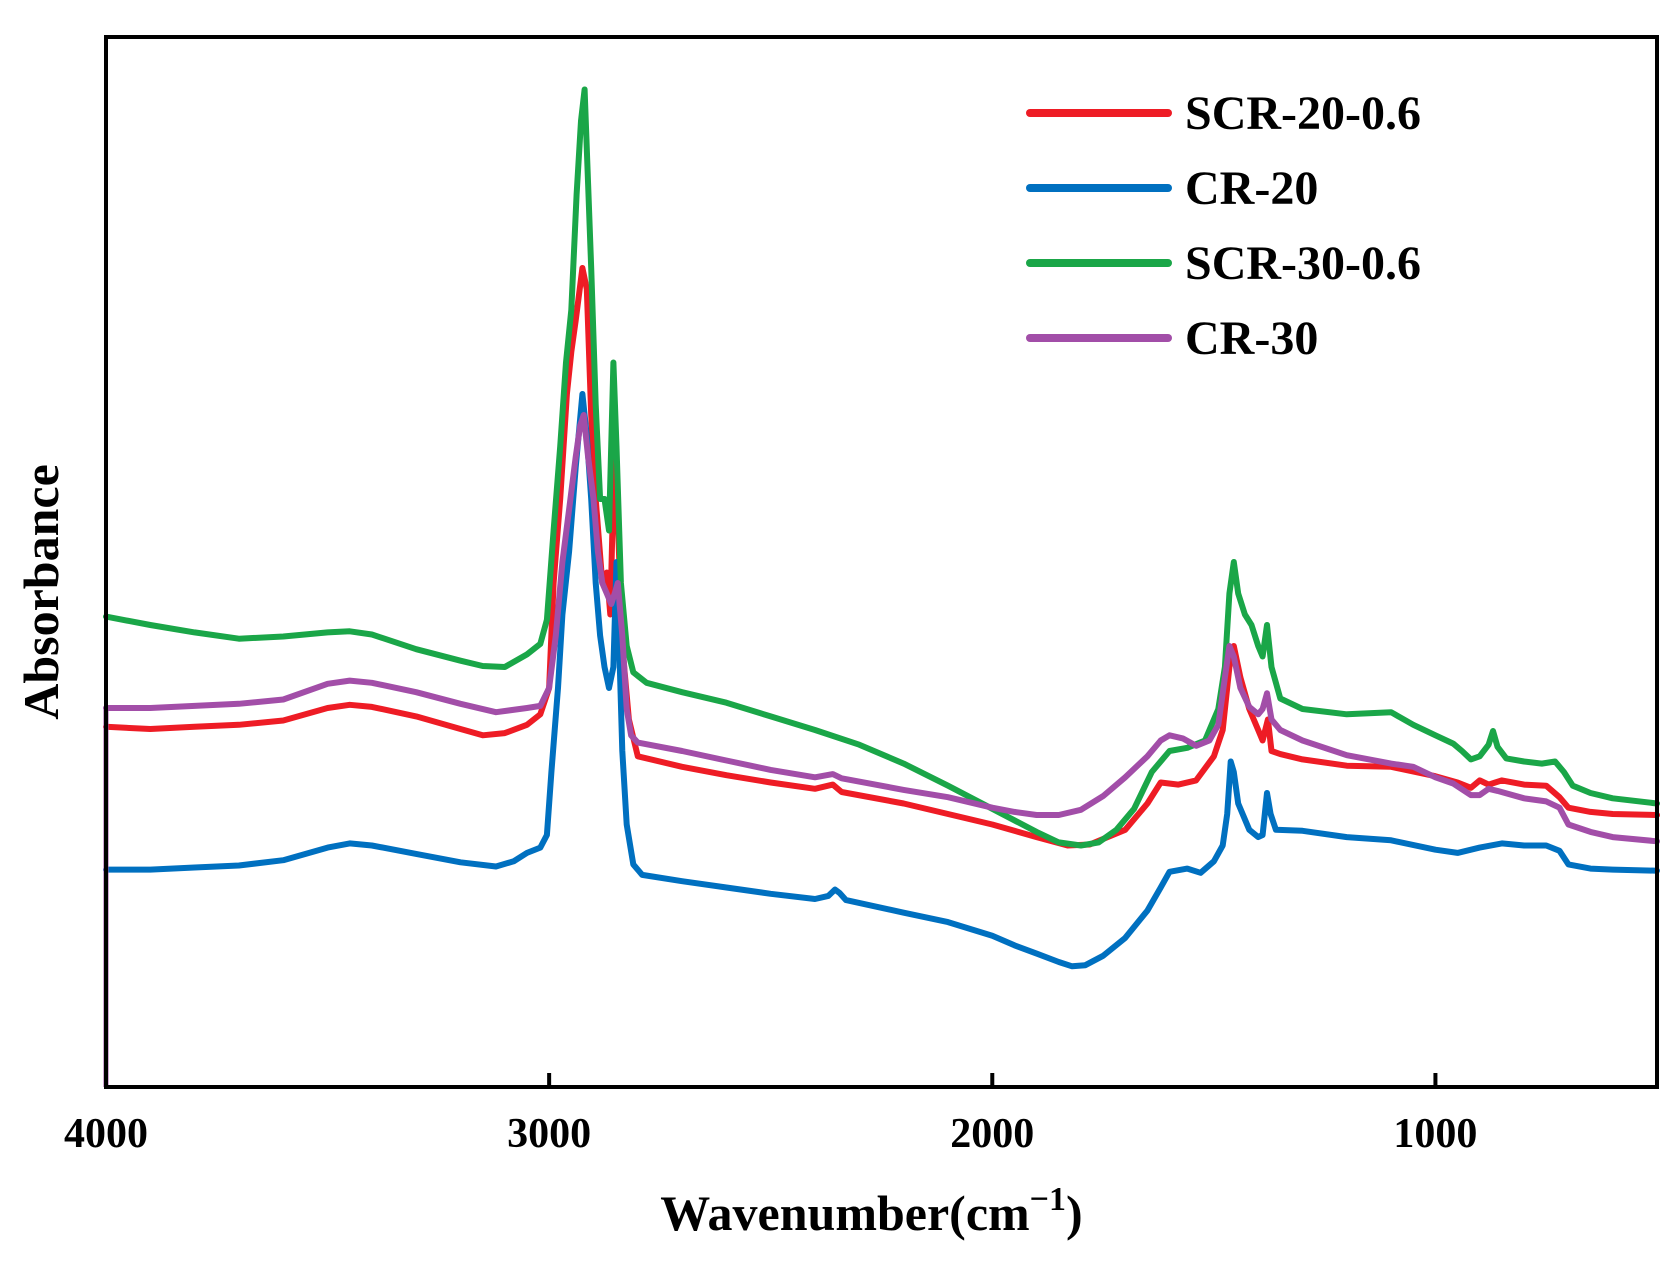 This screenshot has height=1267, width=1675. Describe the element at coordinates (1074, 1213) in the screenshot. I see `x-axis-title-close: )` at that location.